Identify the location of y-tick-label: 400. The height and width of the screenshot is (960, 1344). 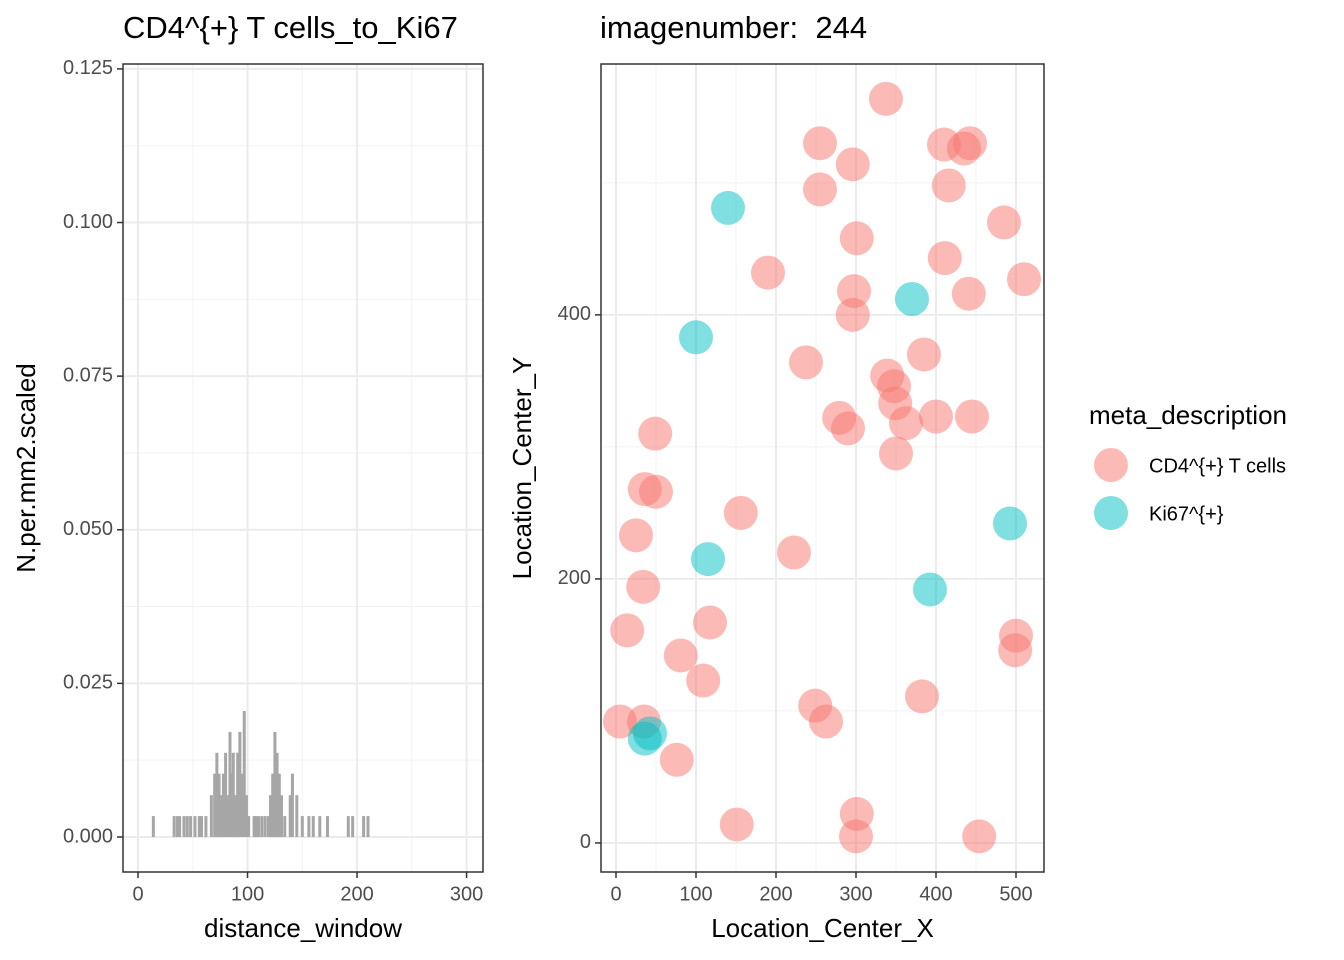
(574, 314).